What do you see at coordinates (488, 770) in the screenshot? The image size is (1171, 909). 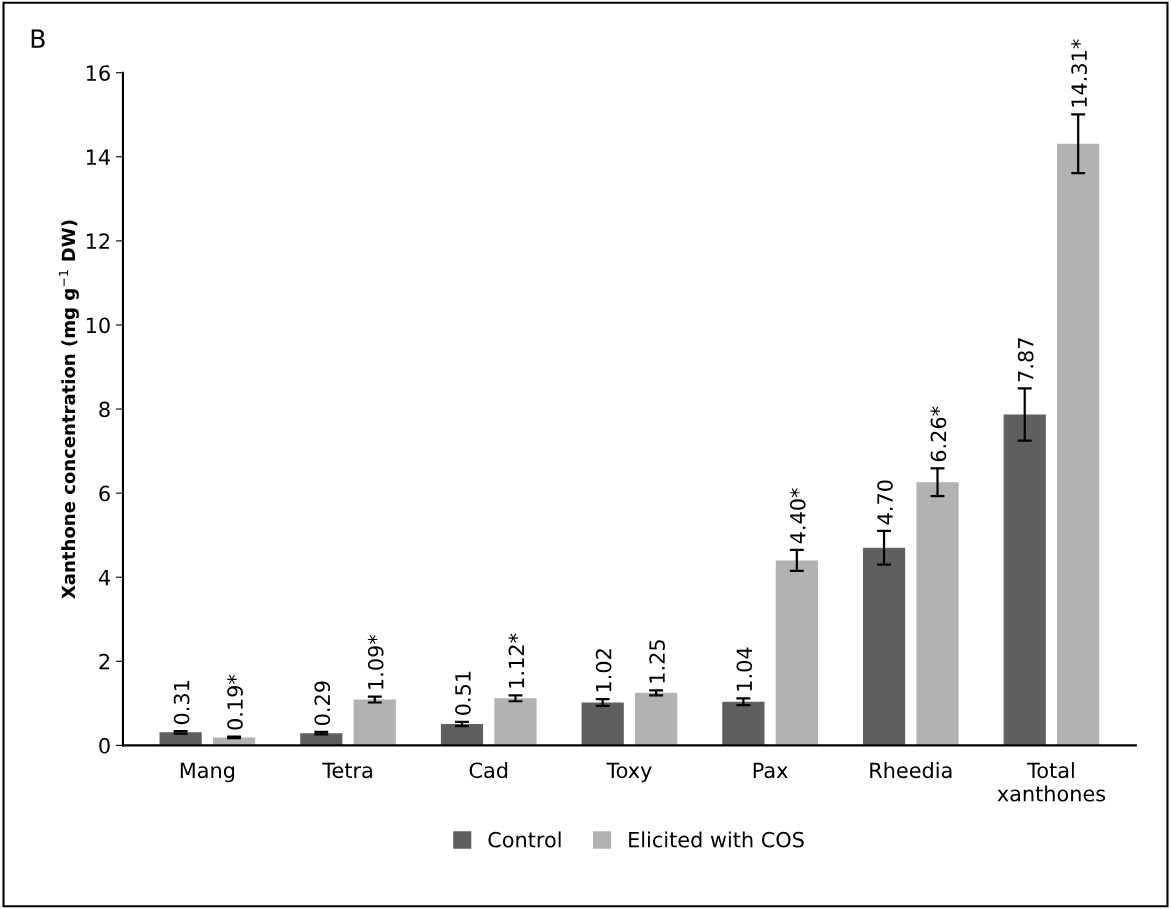 I see `x-tick-label: Cad` at bounding box center [488, 770].